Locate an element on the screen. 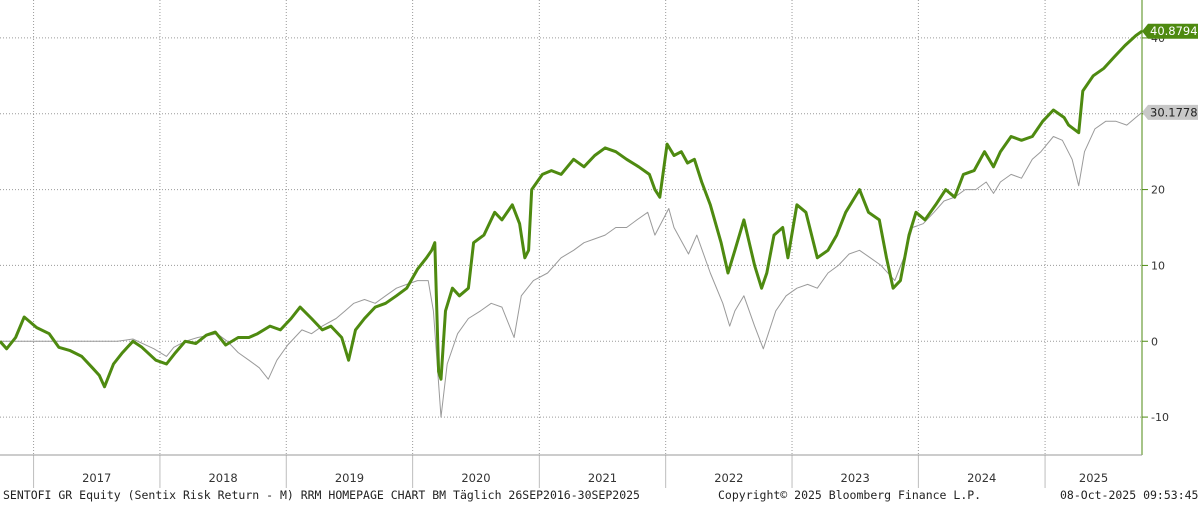 Image resolution: width=1198 pixels, height=505 pixels. x-year-label: 2022 is located at coordinates (728, 478).